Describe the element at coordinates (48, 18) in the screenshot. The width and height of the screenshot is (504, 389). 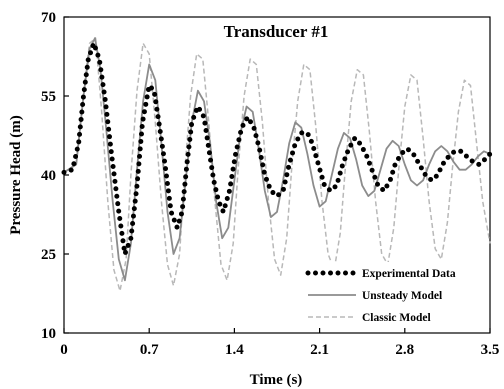
I see `y-tick-label: 70` at that location.